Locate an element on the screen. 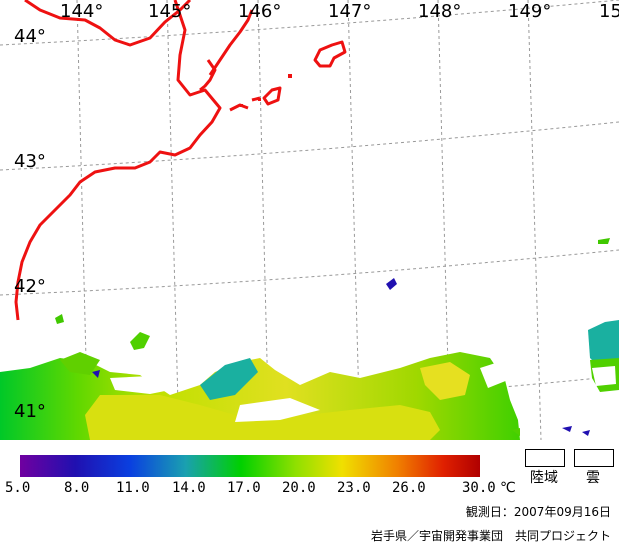 This screenshot has height=546, width=619. small-islands is located at coordinates (266, 90).